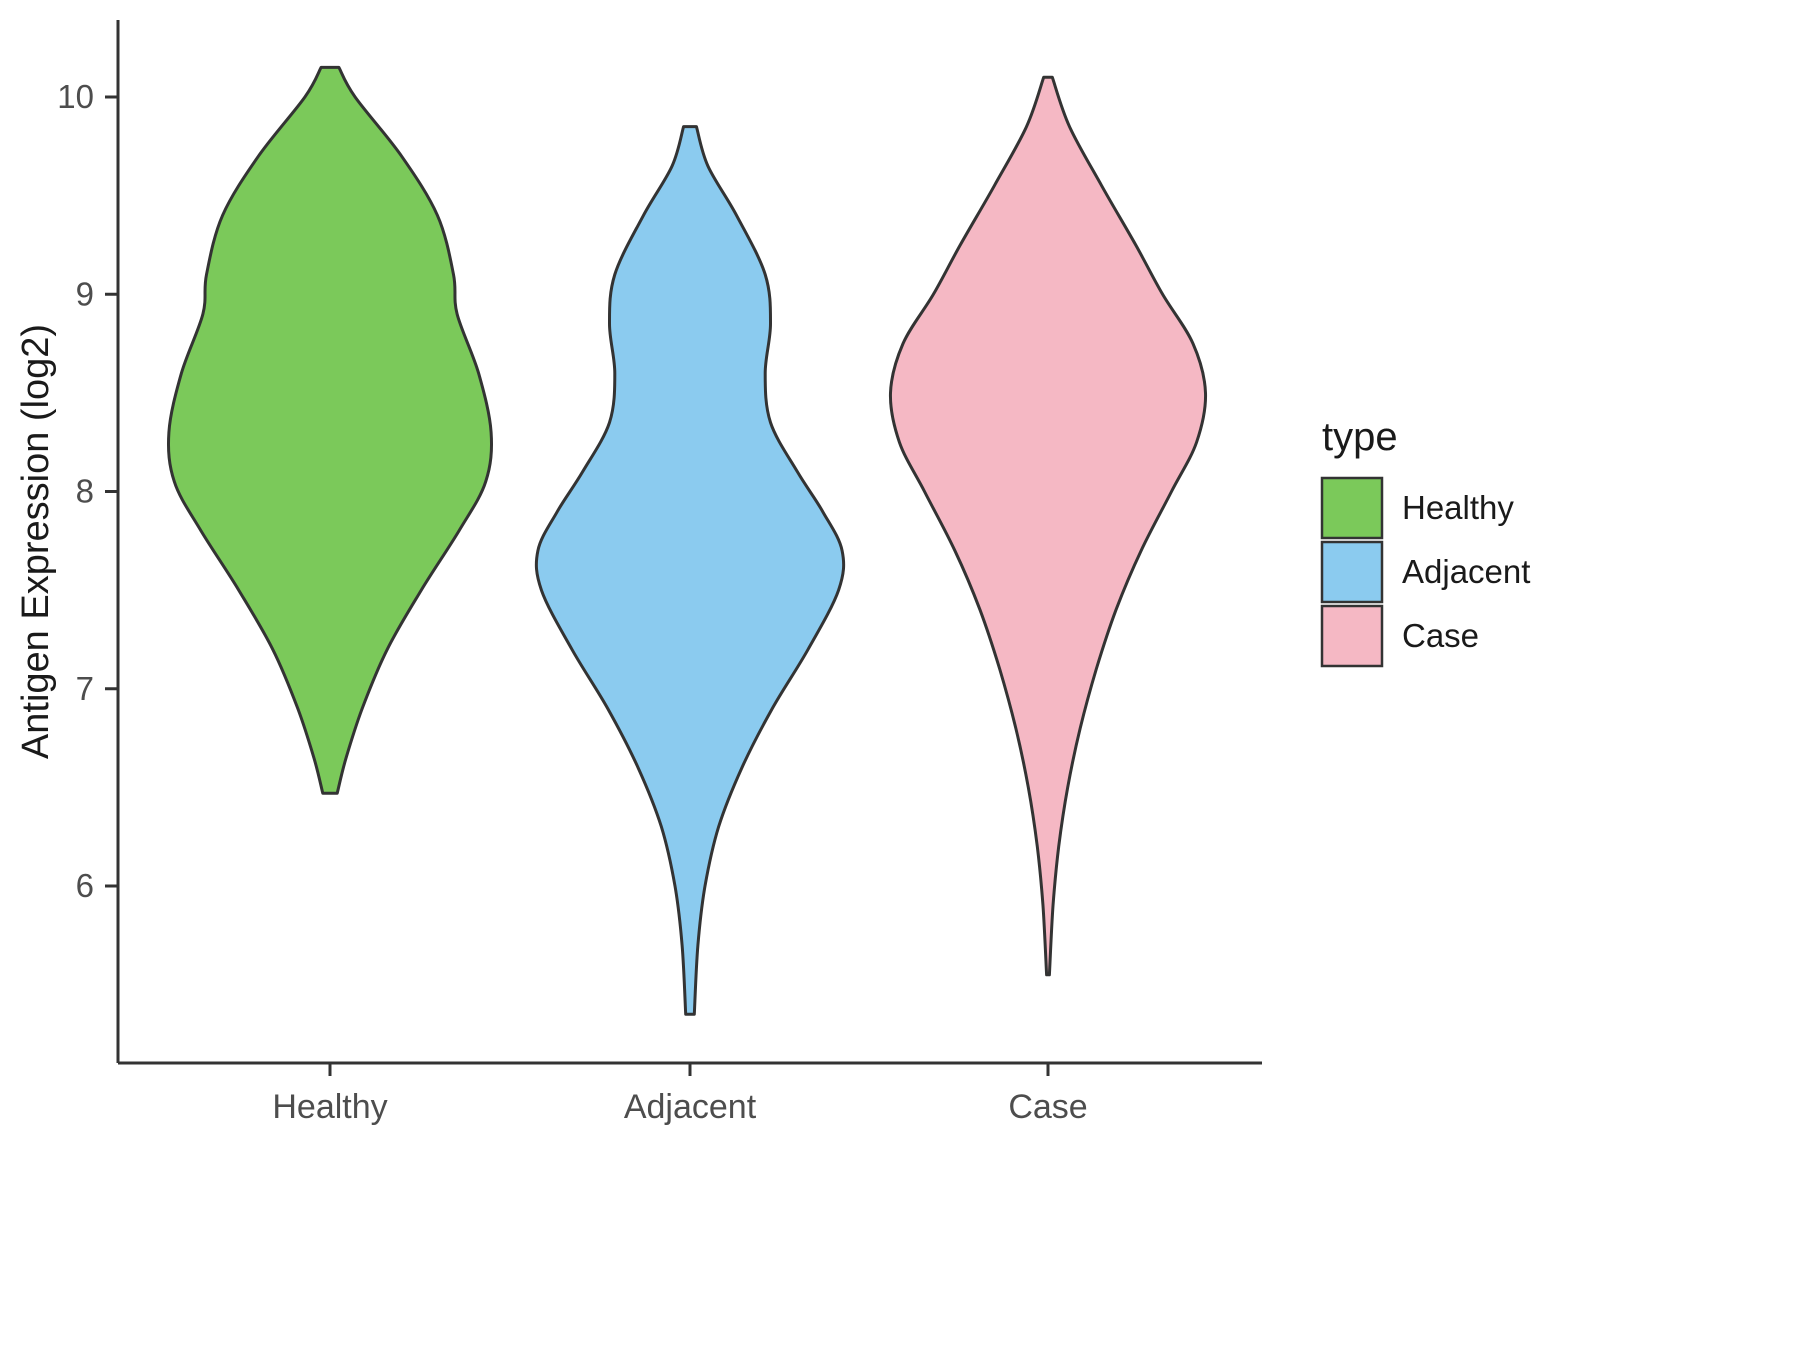 This screenshot has width=1800, height=1350. I want to click on legend-key-adjacent, so click(1352, 572).